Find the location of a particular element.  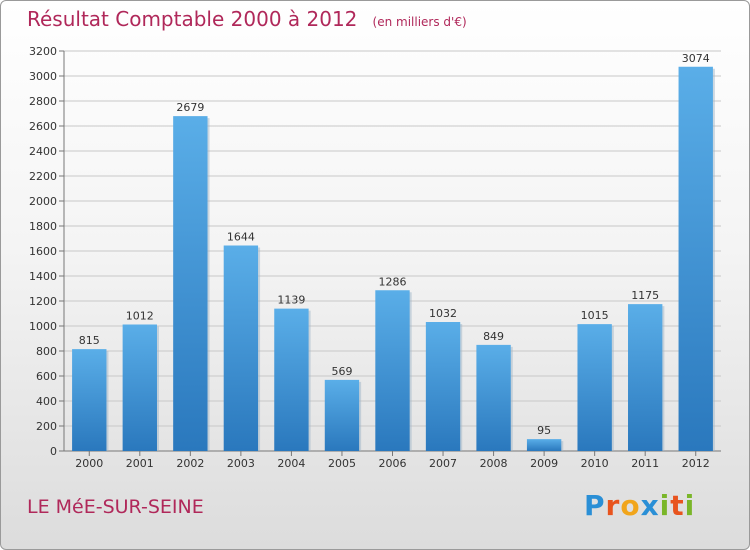

x-tick-label: 2012 is located at coordinates (696, 463).